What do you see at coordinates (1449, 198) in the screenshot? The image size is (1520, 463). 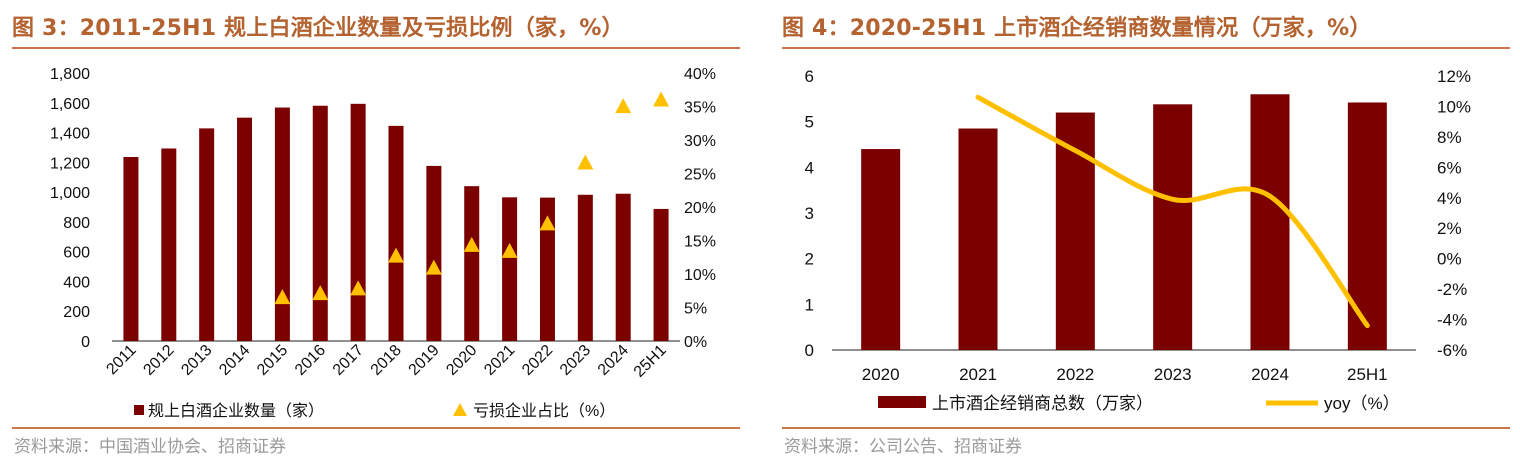 I see `y-right-tick-label: 4%` at bounding box center [1449, 198].